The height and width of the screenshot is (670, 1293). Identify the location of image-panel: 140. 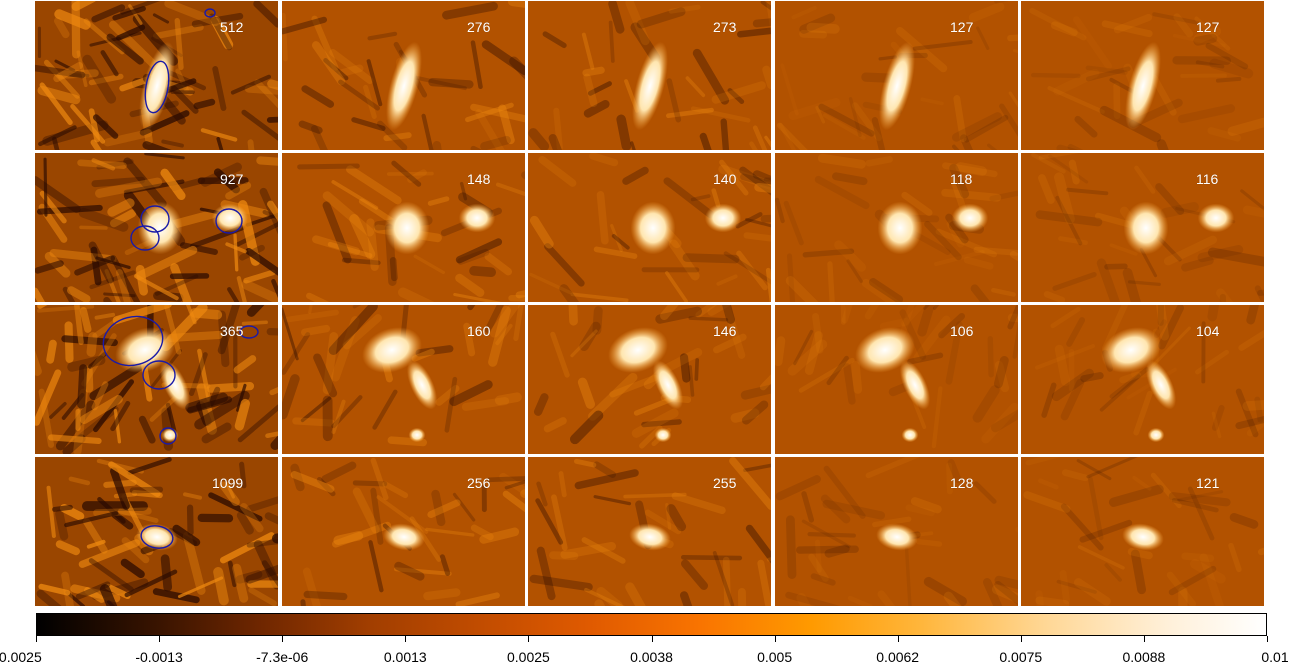
(649, 227).